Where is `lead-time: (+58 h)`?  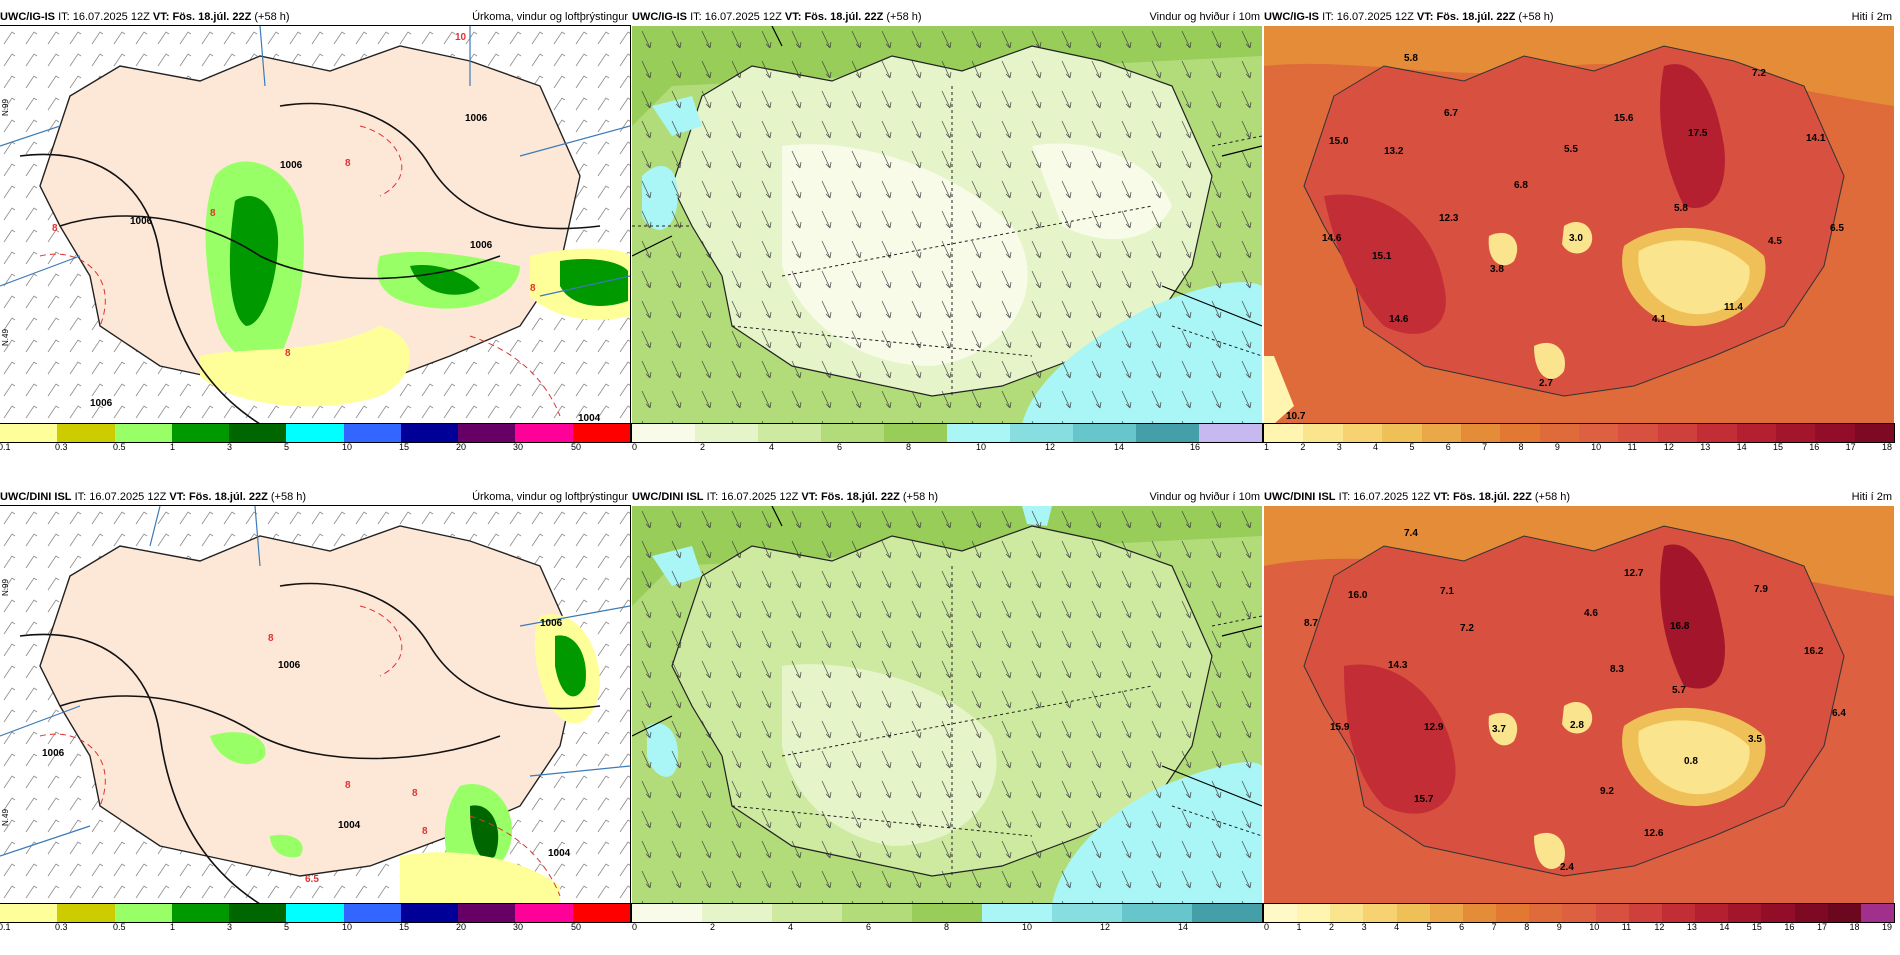
lead-time: (+58 h) is located at coordinates (272, 17).